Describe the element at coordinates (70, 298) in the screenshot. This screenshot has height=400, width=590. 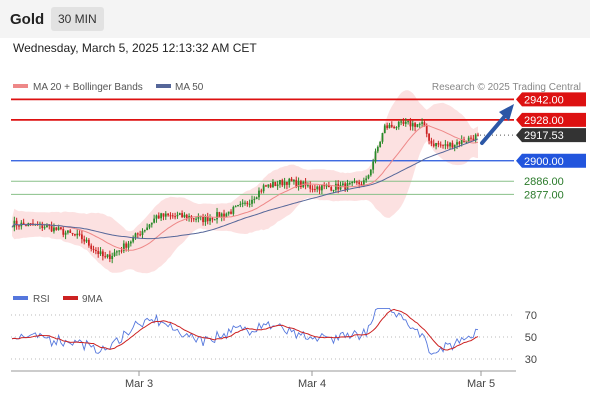
I see `rsi-ma-legend-swatch` at that location.